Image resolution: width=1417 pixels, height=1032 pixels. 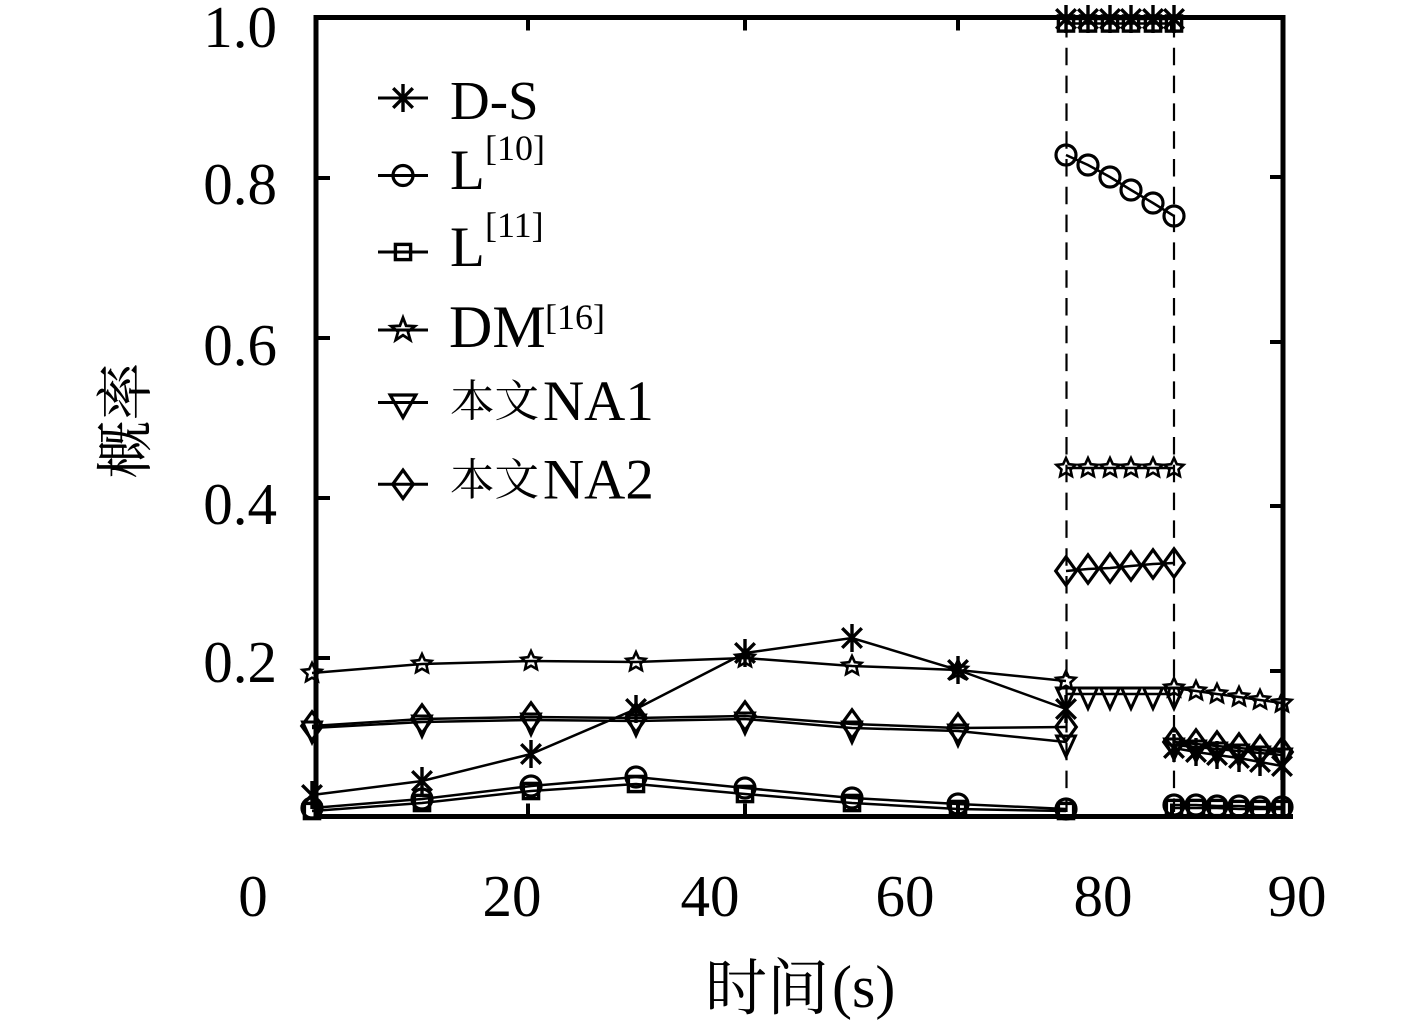 I want to click on svg-text: 0, so click(x=253, y=896).